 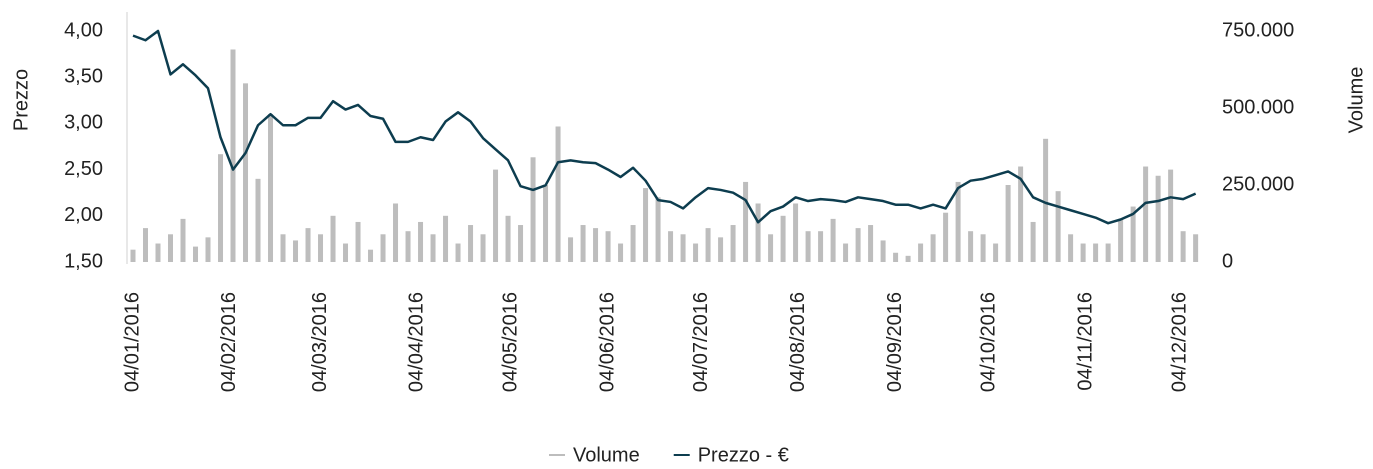 I want to click on legend-label: Volume, so click(x=606, y=455).